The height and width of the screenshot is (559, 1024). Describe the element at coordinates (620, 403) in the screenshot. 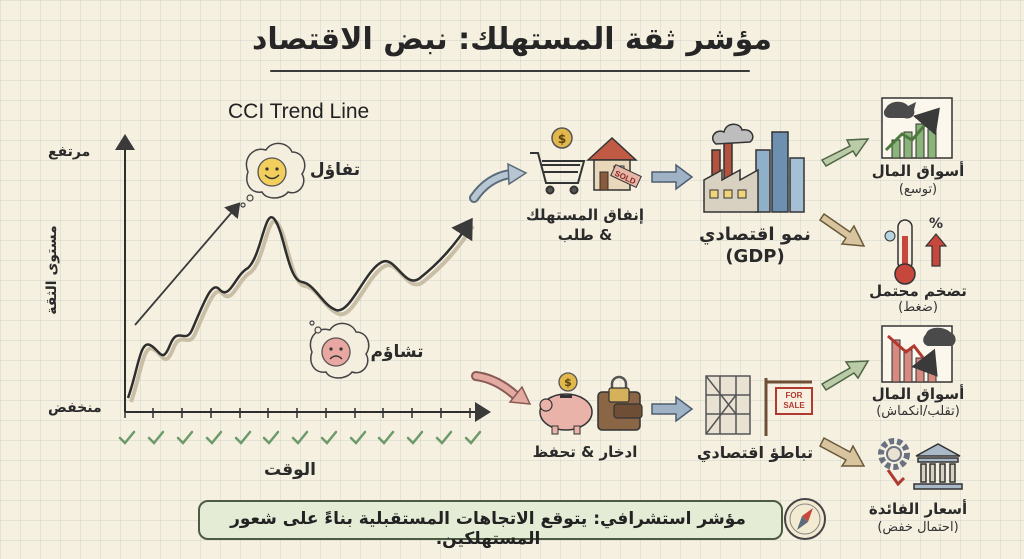

I see `wallet-lock-icon` at that location.